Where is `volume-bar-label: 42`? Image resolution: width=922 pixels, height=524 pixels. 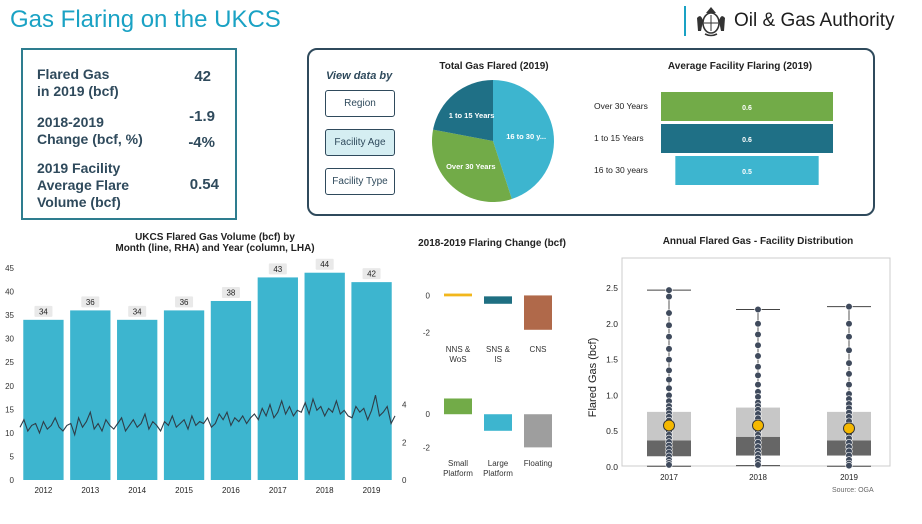 volume-bar-label: 42 is located at coordinates (371, 274).